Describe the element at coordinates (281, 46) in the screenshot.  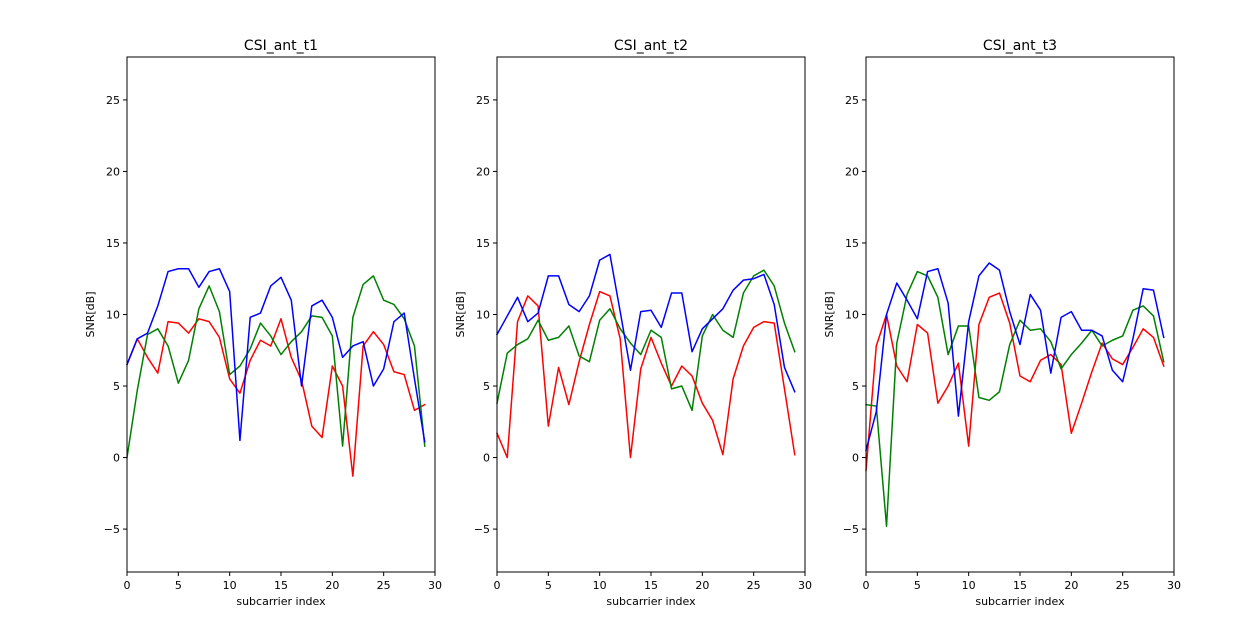
I see `chart-title: CSI_ant_t1` at that location.